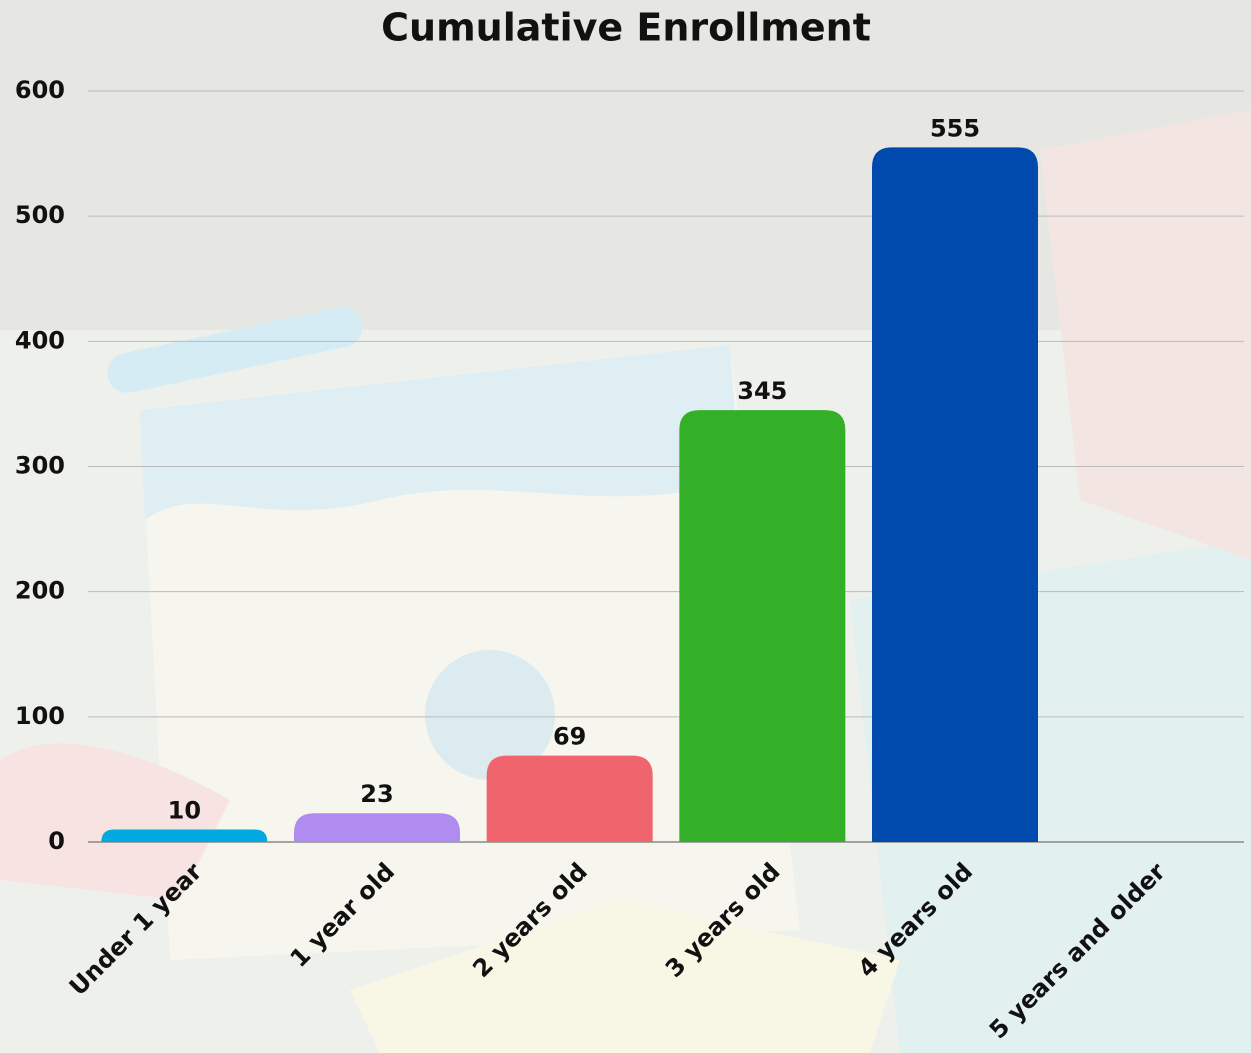 Image resolution: width=1251 pixels, height=1053 pixels. What do you see at coordinates (40, 90) in the screenshot?
I see `y-tick-label: 600` at bounding box center [40, 90].